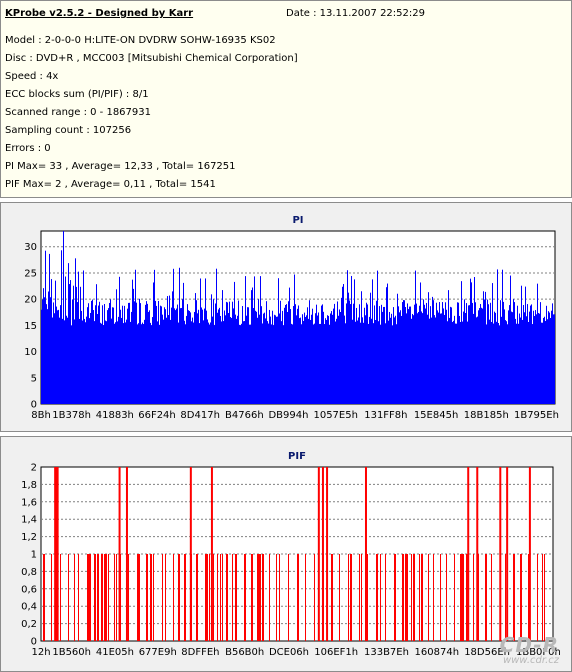 The height and width of the screenshot is (672, 572). Describe the element at coordinates (29, 572) in the screenshot. I see `y-tick-label: 0,8` at that location.